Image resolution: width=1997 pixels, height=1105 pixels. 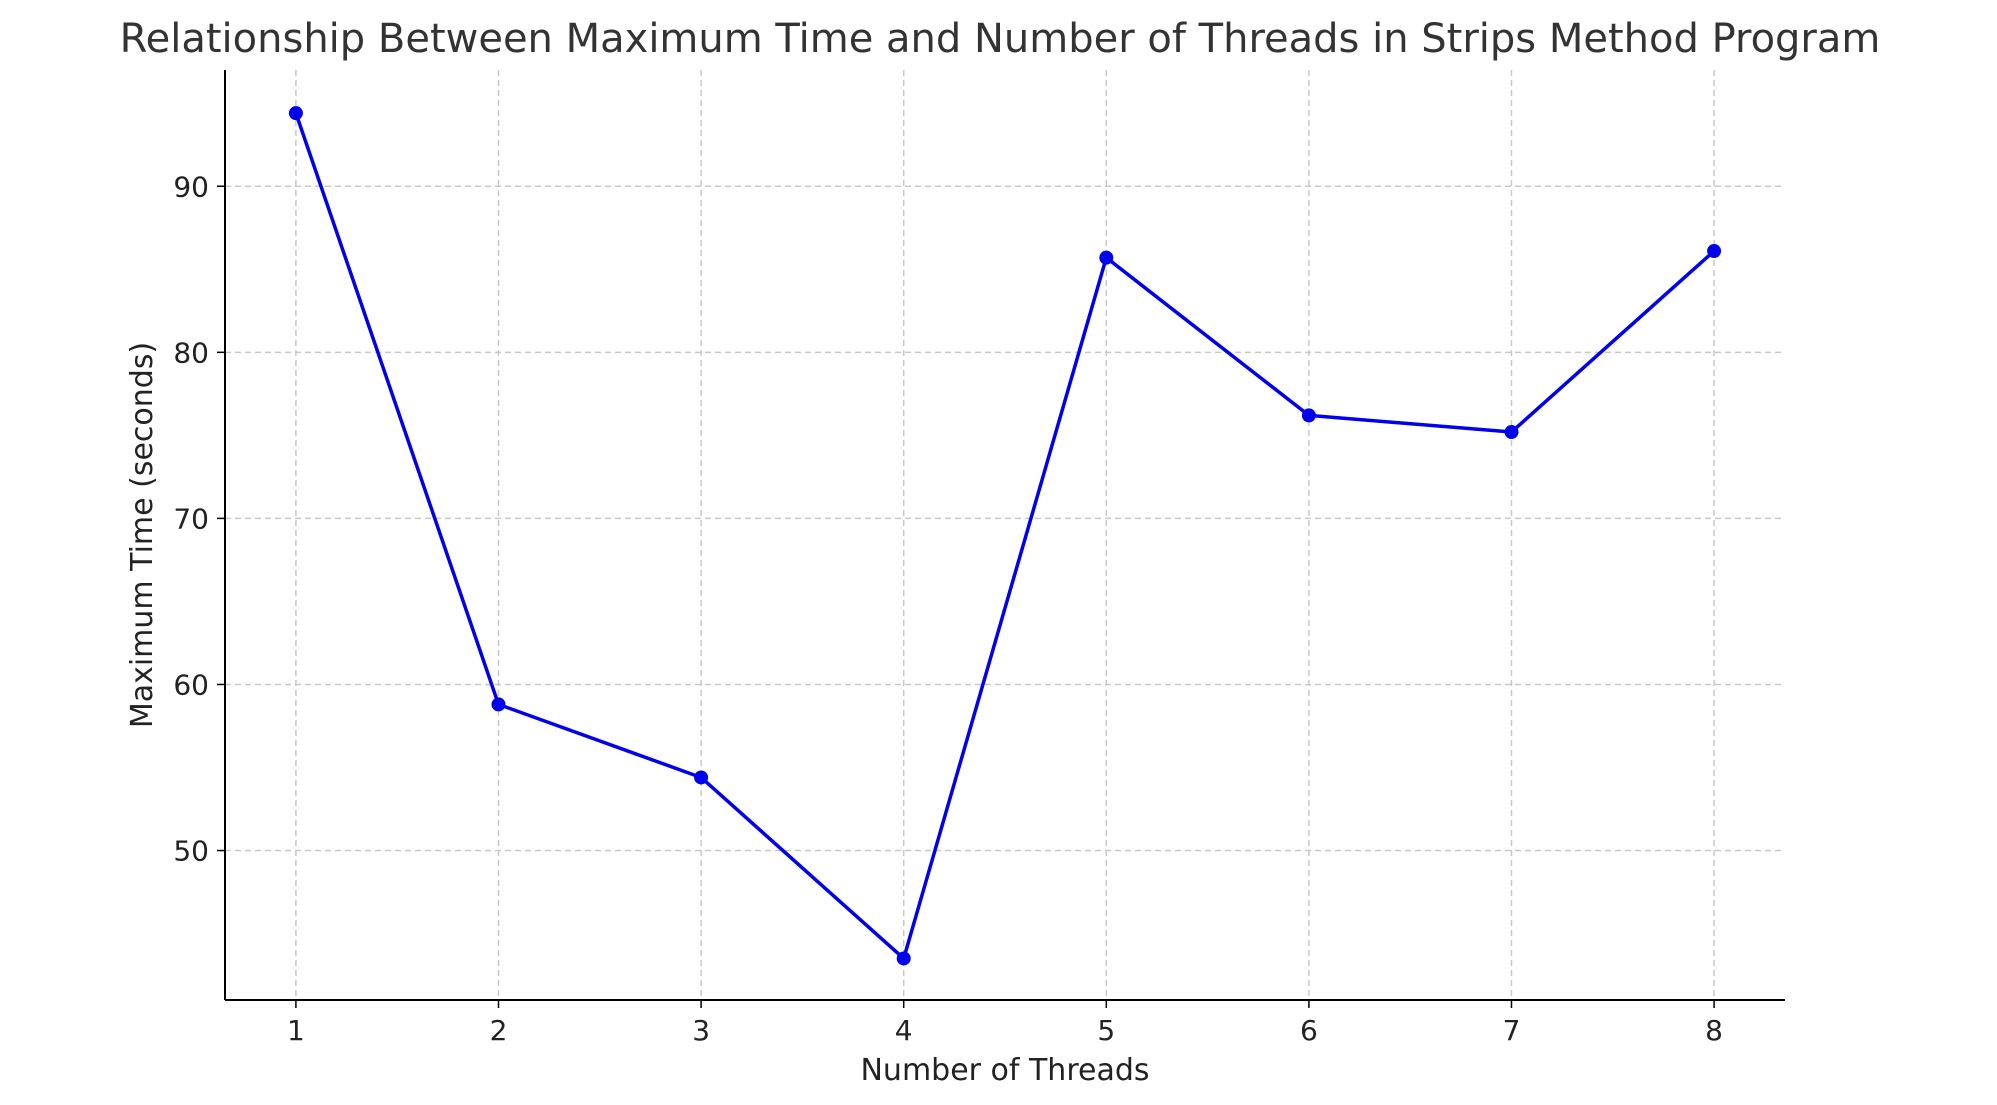 I want to click on y-tick-label: 80, so click(x=191, y=352).